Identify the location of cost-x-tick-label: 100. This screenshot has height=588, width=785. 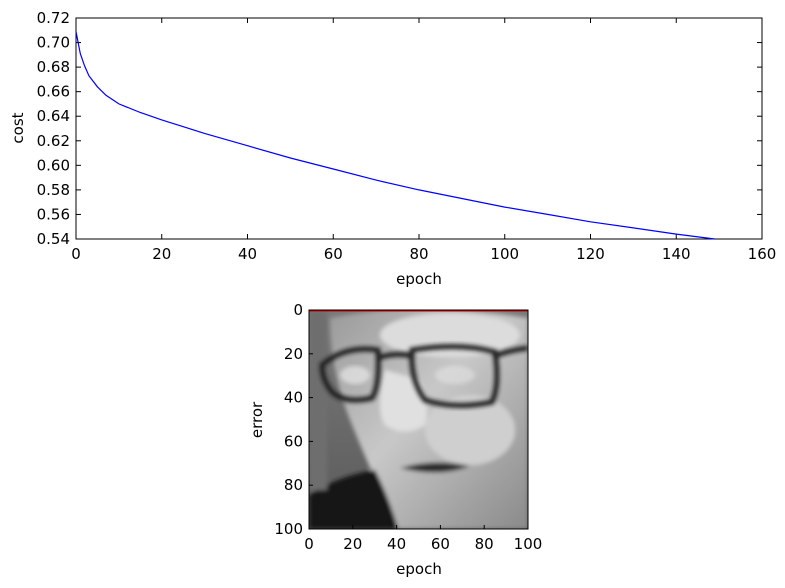
(504, 254).